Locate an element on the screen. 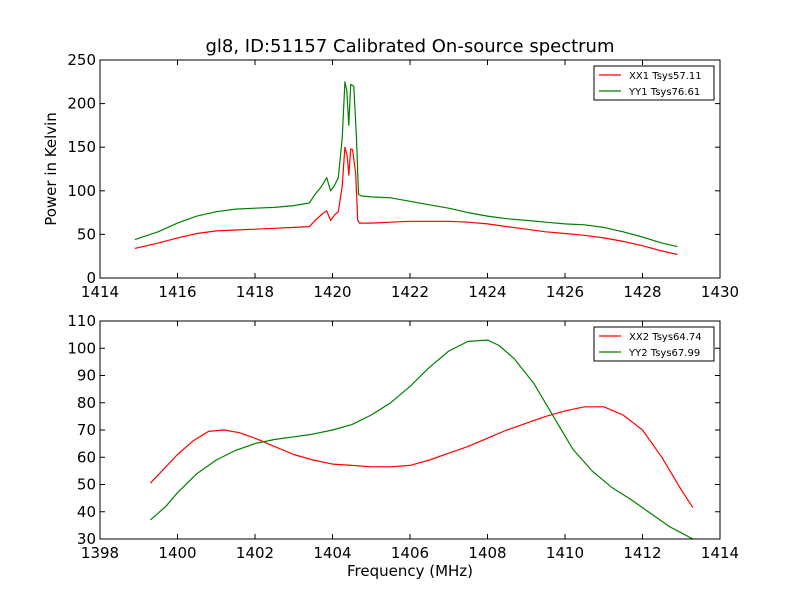 Image resolution: width=800 pixels, height=600 pixels. y-tick-label: 40 is located at coordinates (86, 512).